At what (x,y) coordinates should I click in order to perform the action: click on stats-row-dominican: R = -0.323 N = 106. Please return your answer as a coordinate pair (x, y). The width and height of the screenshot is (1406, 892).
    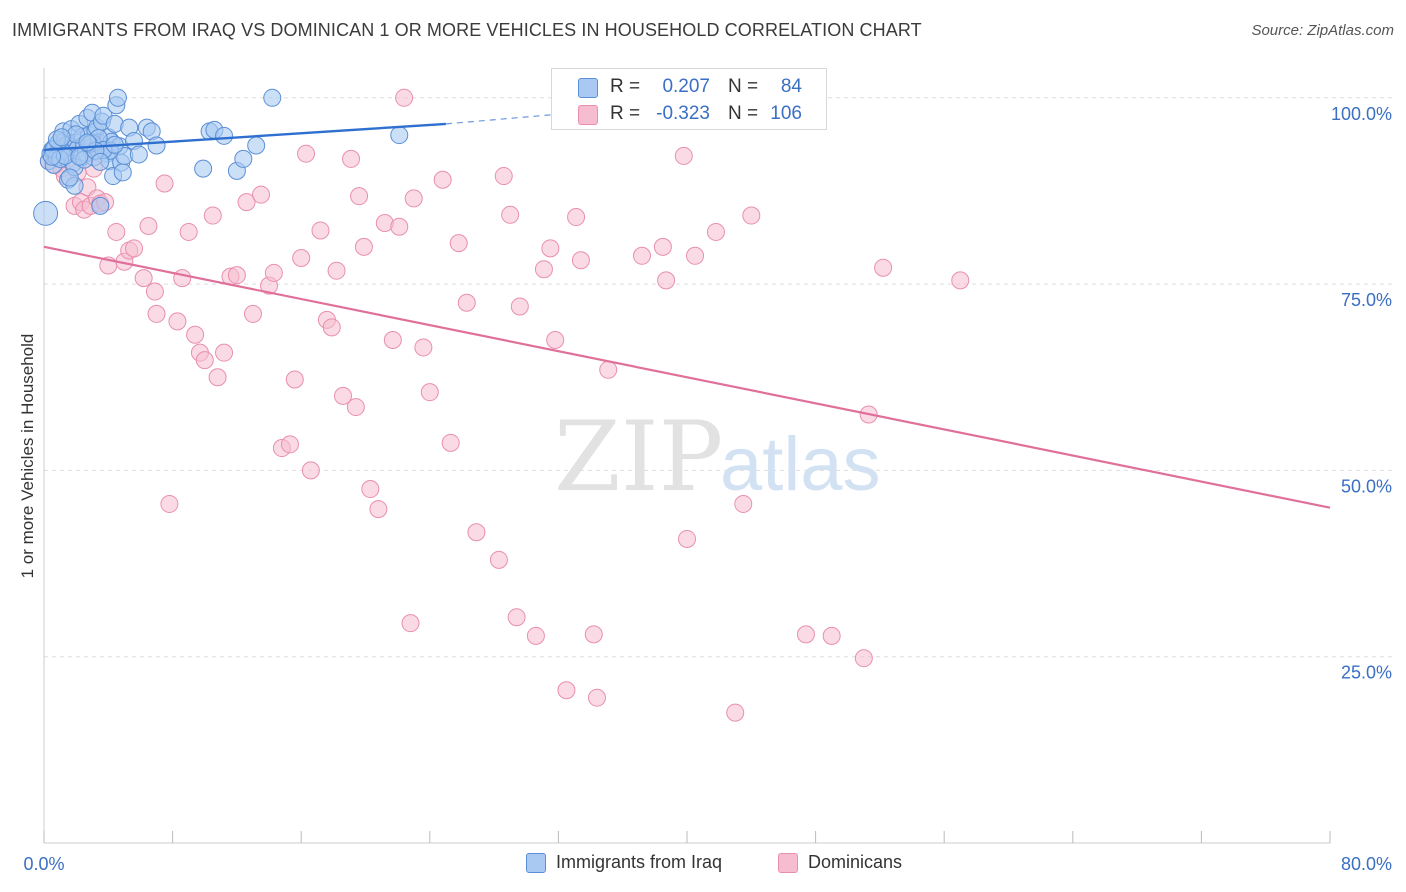
    Looking at the image, I should click on (689, 114).